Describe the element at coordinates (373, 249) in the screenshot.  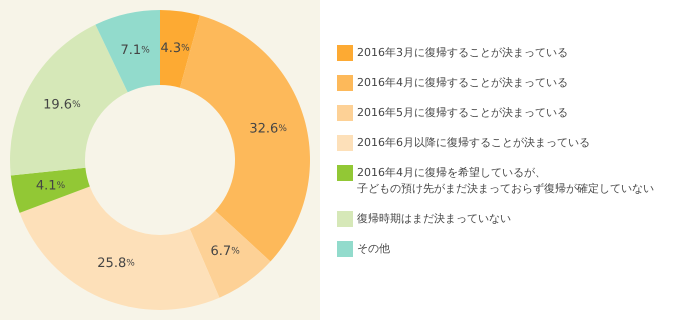
I see `legend-label: その他` at that location.